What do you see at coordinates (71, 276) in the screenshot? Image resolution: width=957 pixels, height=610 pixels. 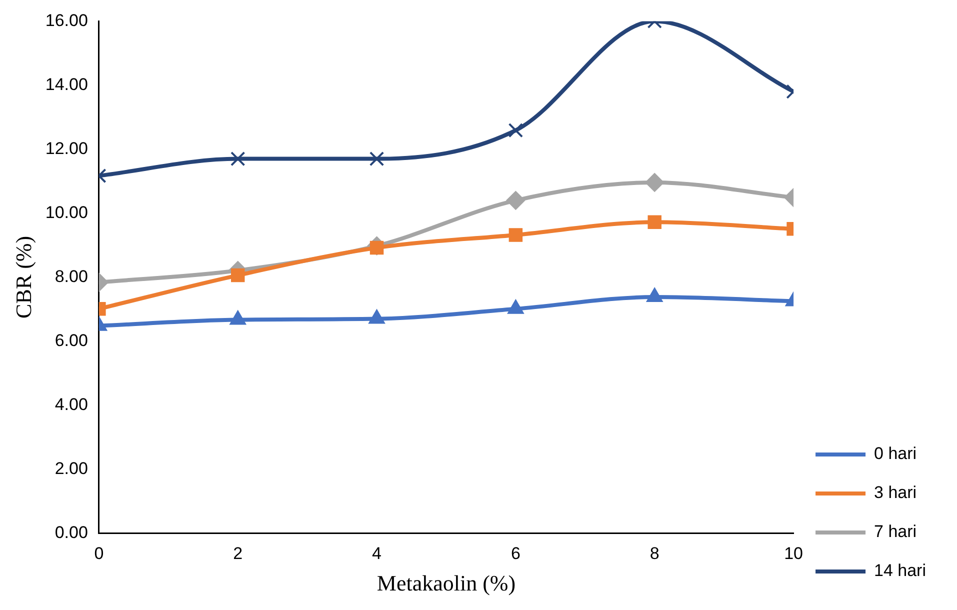 I see `y-tick-label: 8.00` at bounding box center [71, 276].